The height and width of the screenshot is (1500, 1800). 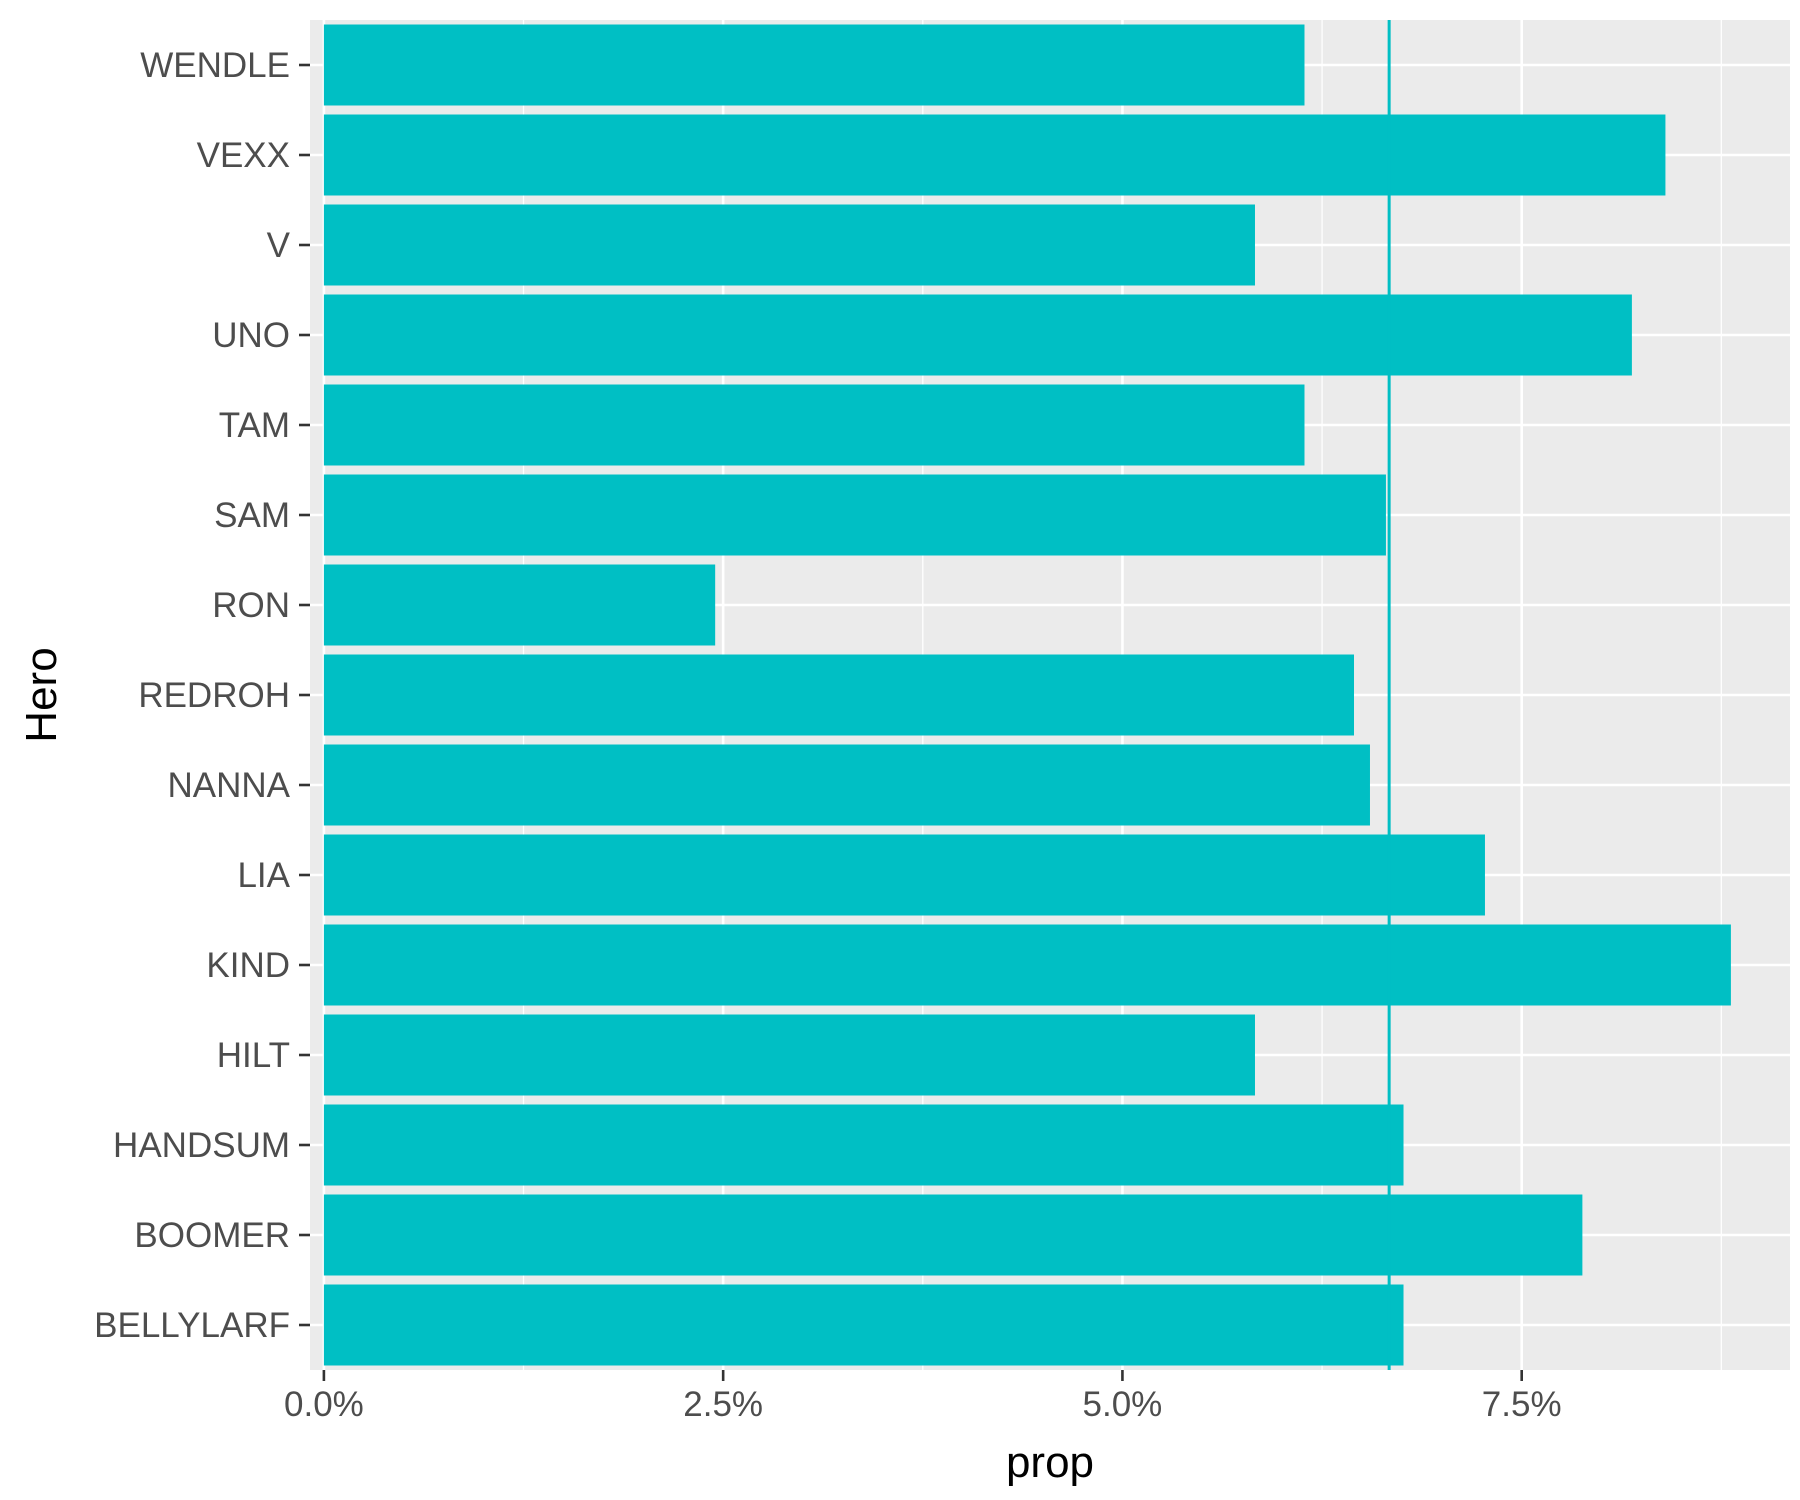 I want to click on bar-bellylarf, so click(x=863, y=1325).